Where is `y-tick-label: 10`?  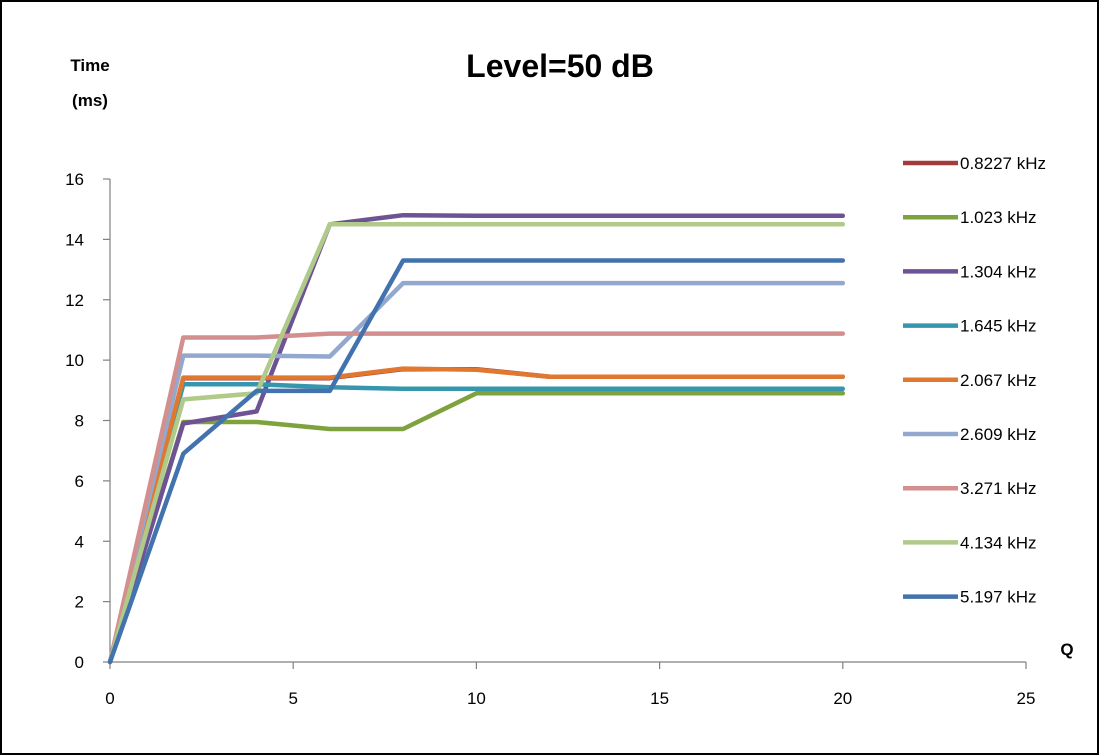 y-tick-label: 10 is located at coordinates (74, 360).